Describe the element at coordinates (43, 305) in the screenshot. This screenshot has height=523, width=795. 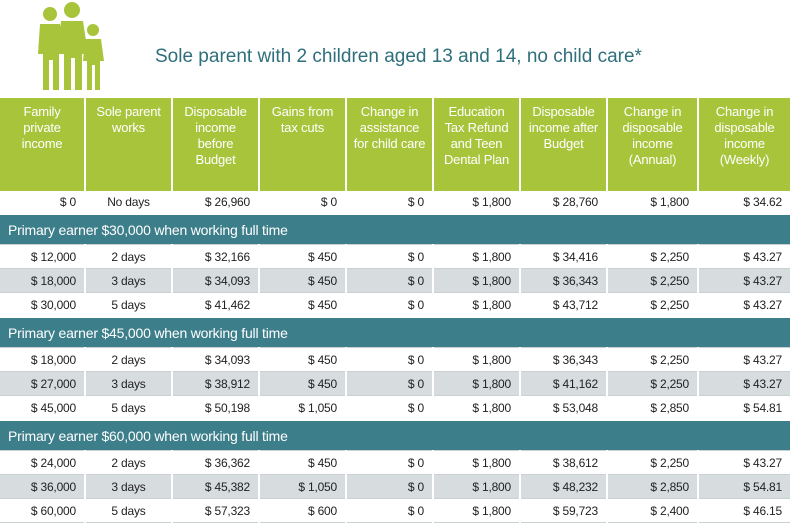
I see `cell: $ 30,000` at that location.